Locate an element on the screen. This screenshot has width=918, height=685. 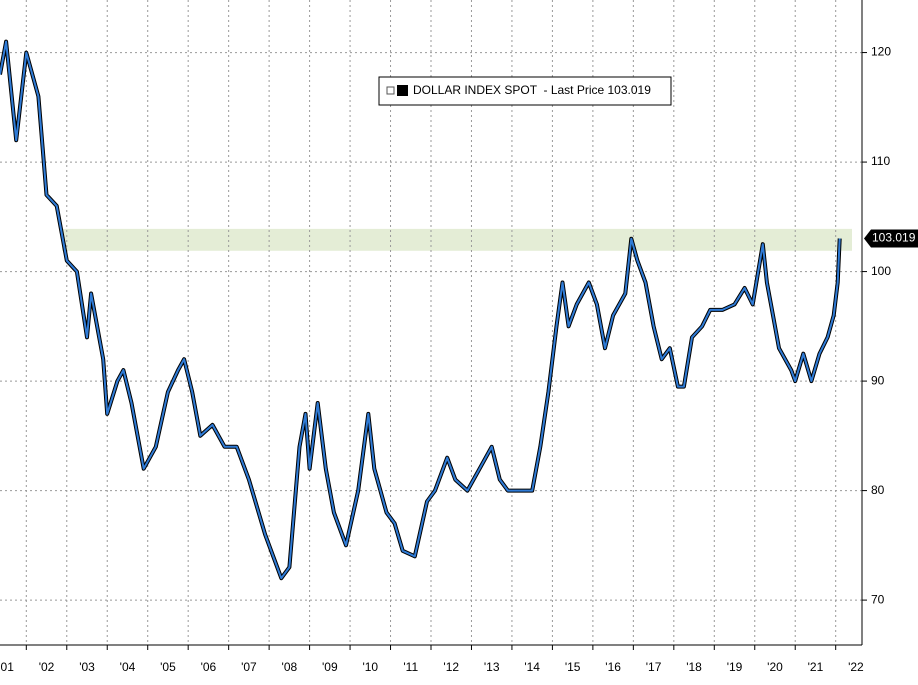
x-tick-label: '11 is located at coordinates (410, 667).